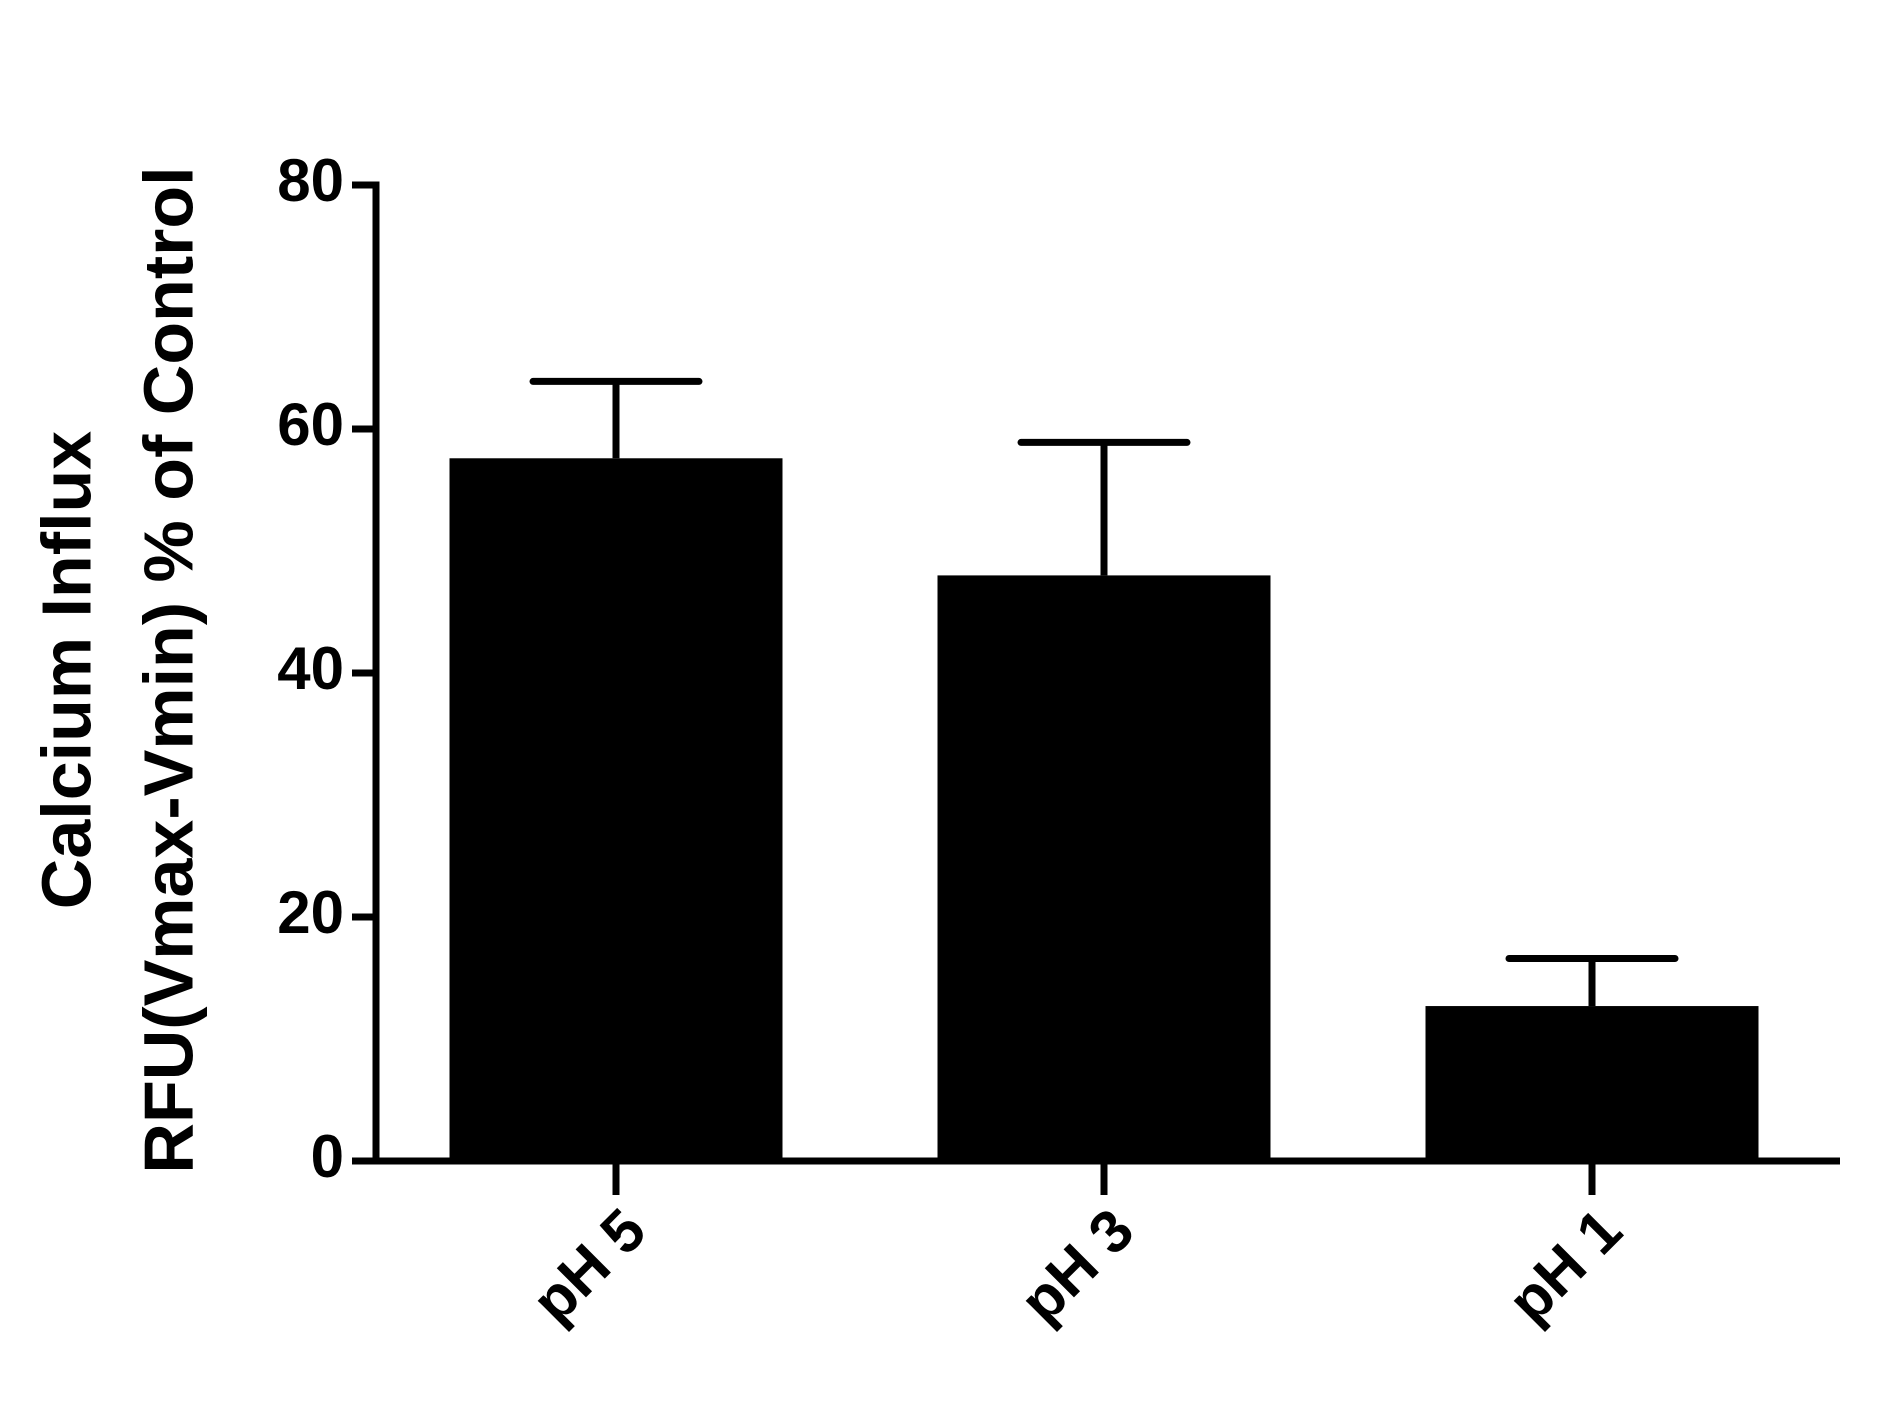 This screenshot has height=1419, width=1877. What do you see at coordinates (310, 668) in the screenshot?
I see `y-tick-label: 40` at bounding box center [310, 668].